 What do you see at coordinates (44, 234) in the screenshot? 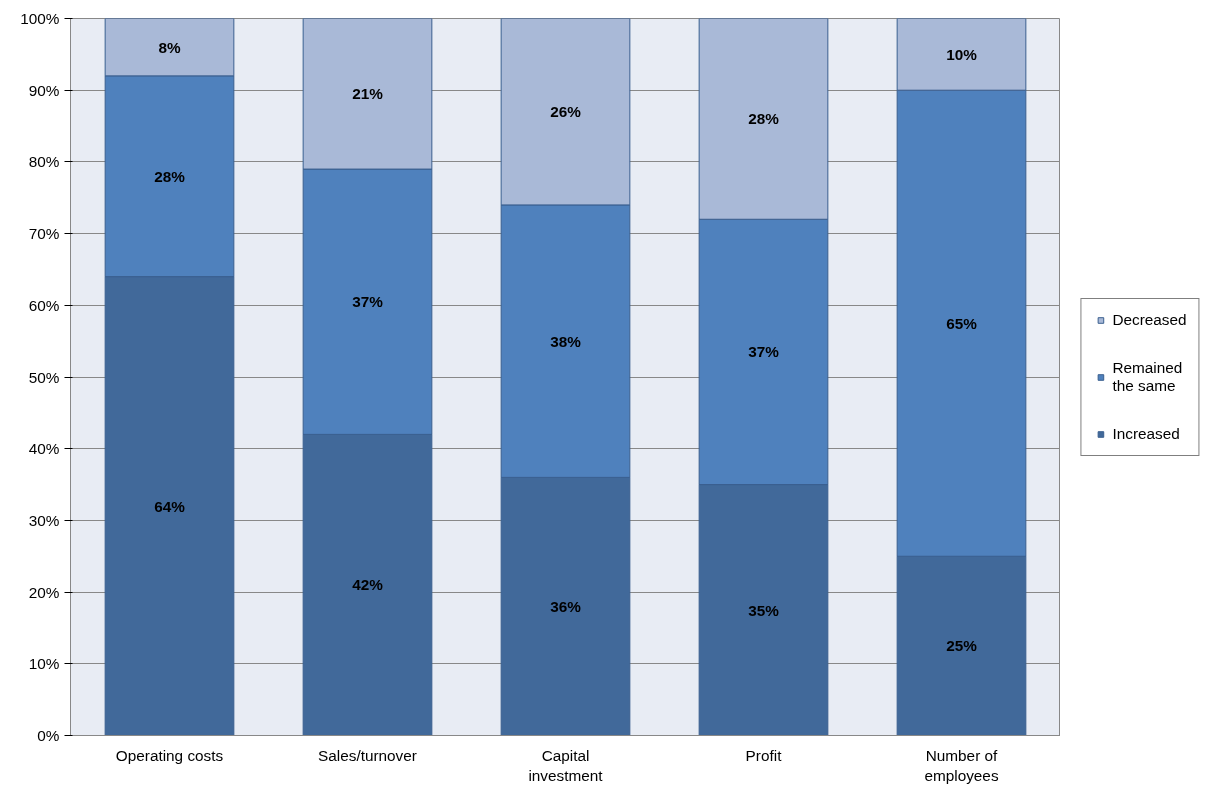
I see `y-tick-label: 70%` at bounding box center [44, 234].